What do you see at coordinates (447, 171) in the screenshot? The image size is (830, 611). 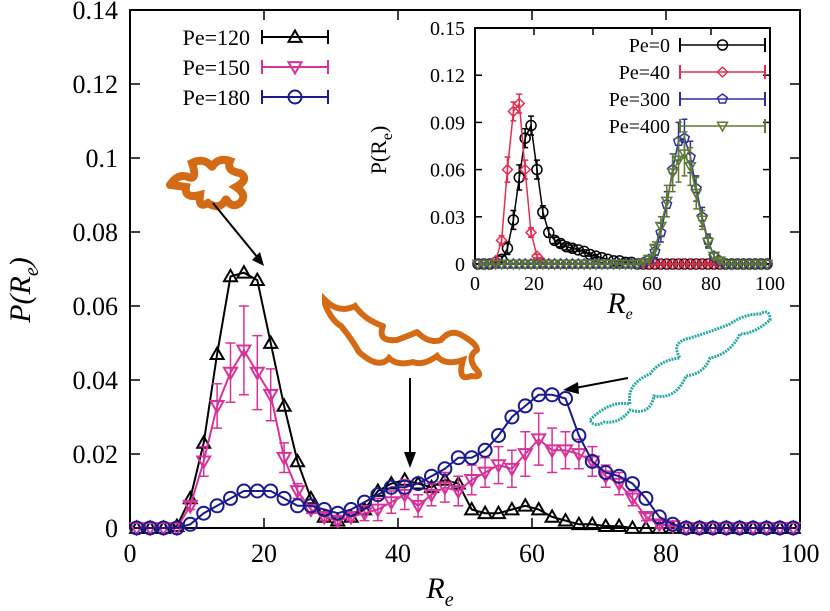 I see `inset-y-tick-label: 0.06` at bounding box center [447, 171].